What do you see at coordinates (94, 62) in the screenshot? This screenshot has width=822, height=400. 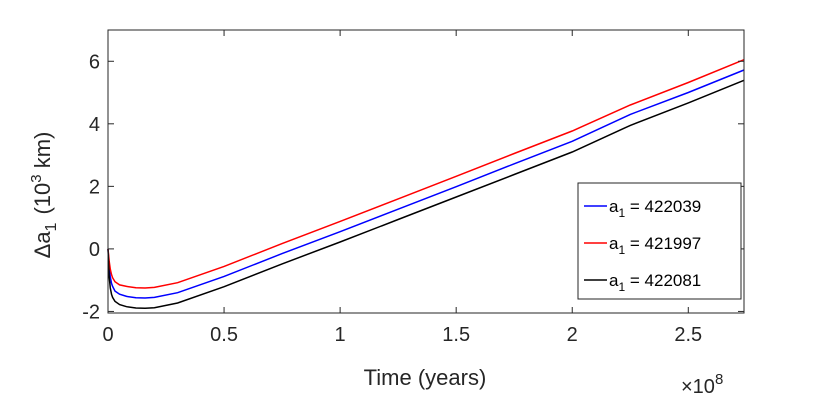 I see `y-tick-label-4: 6` at bounding box center [94, 62].